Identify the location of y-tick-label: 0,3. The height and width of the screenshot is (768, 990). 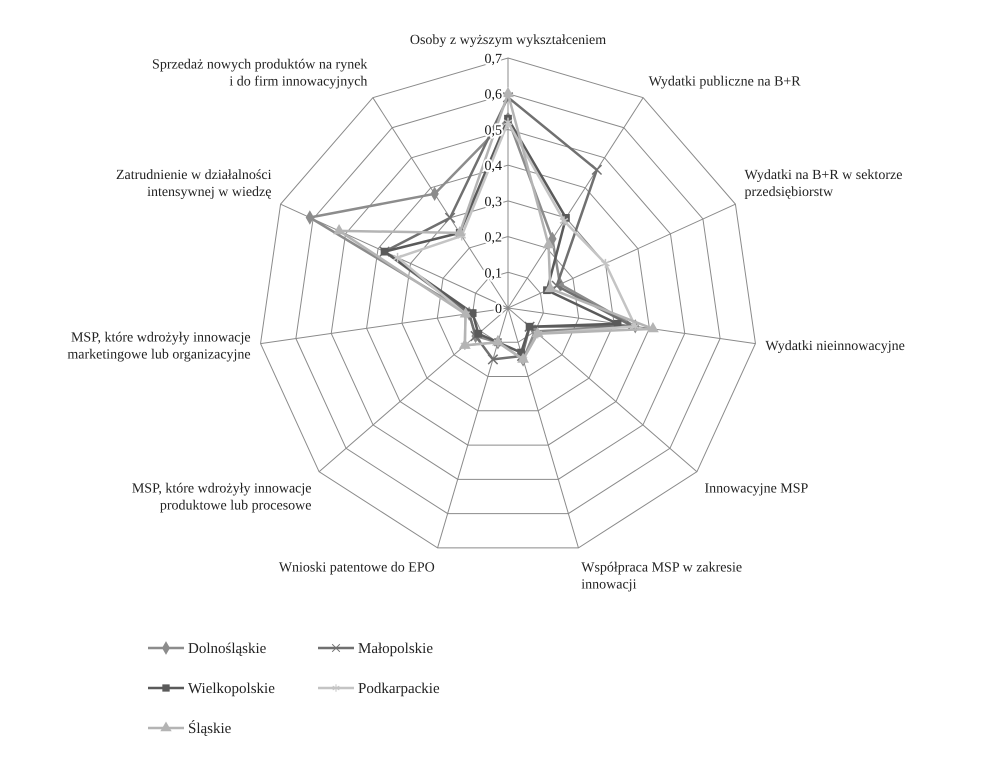
(493, 202).